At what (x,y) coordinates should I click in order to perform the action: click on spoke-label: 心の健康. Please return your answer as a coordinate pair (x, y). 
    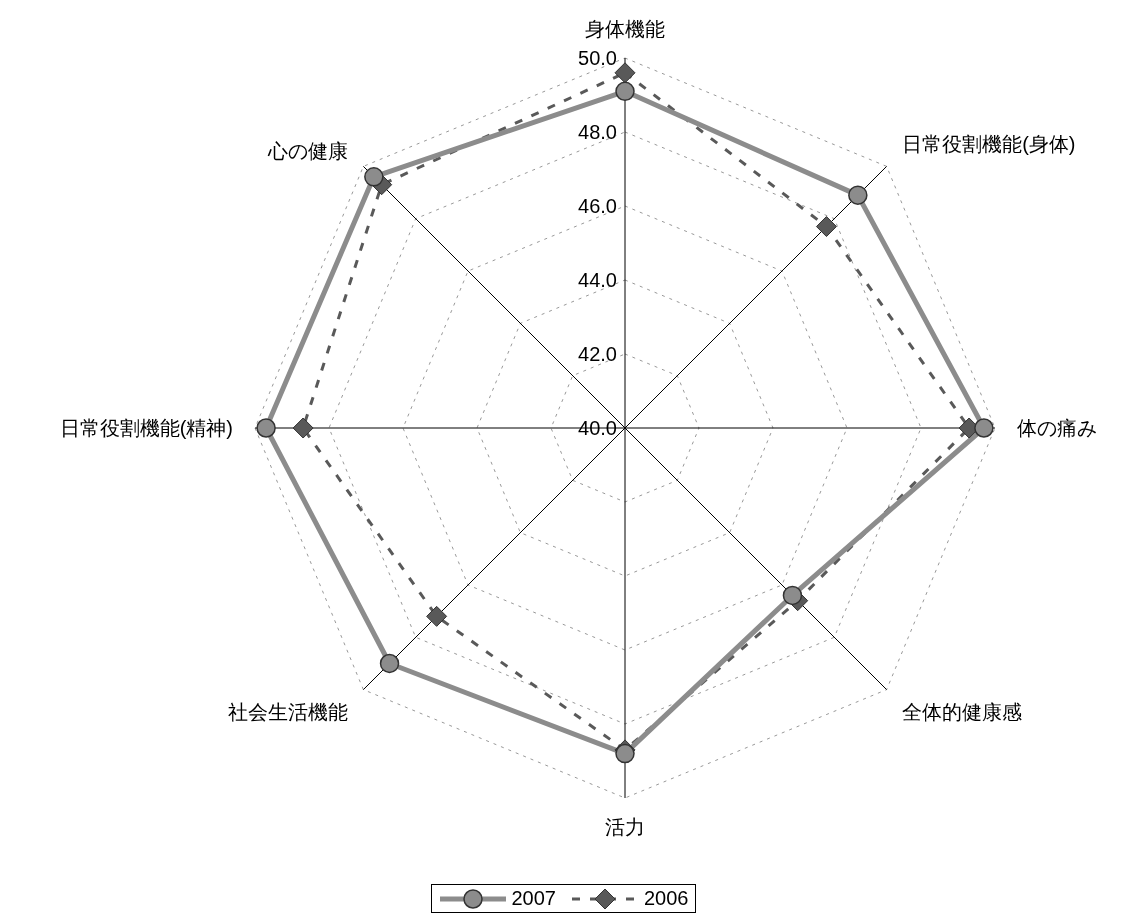
    Looking at the image, I should click on (307, 150).